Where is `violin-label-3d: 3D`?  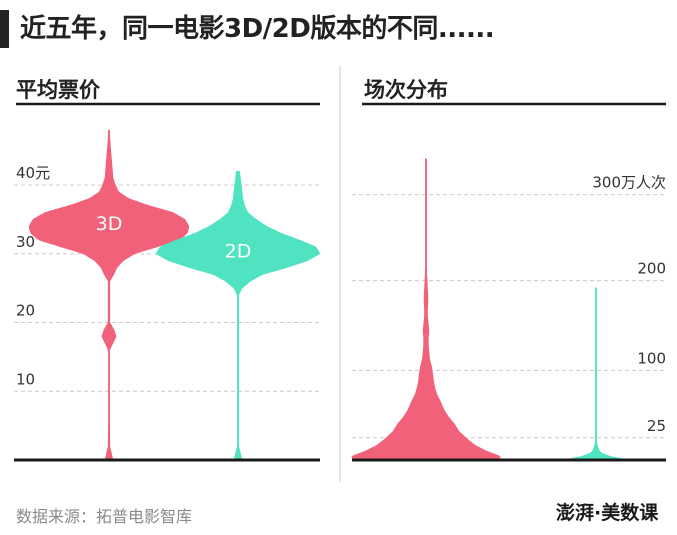 violin-label-3d: 3D is located at coordinates (109, 224).